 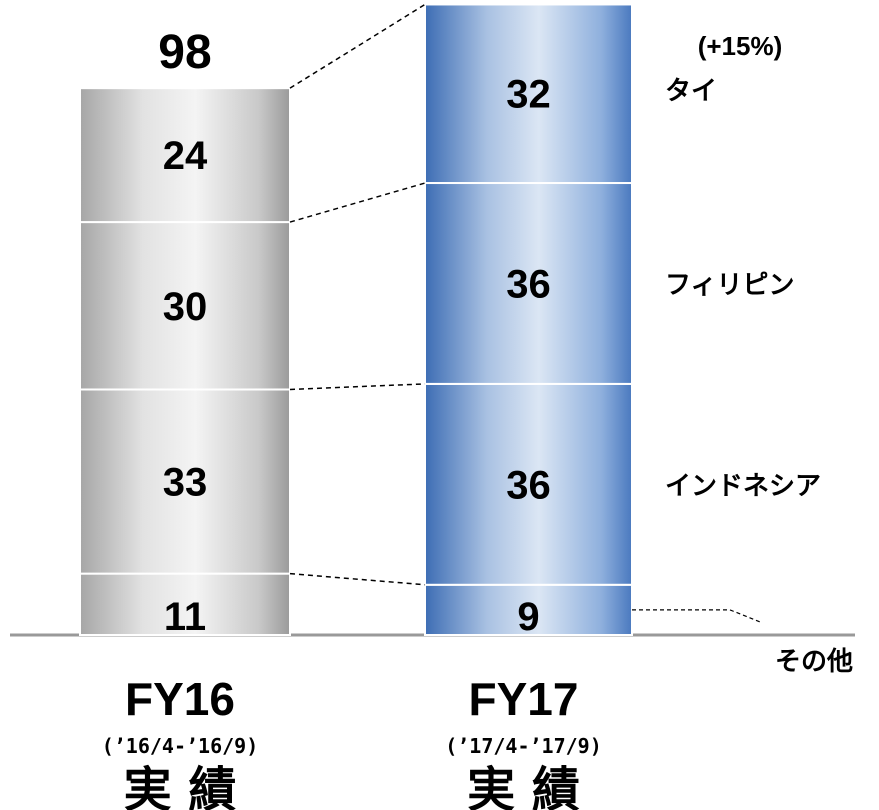 I want to click on leader-line-other, so click(x=696, y=616).